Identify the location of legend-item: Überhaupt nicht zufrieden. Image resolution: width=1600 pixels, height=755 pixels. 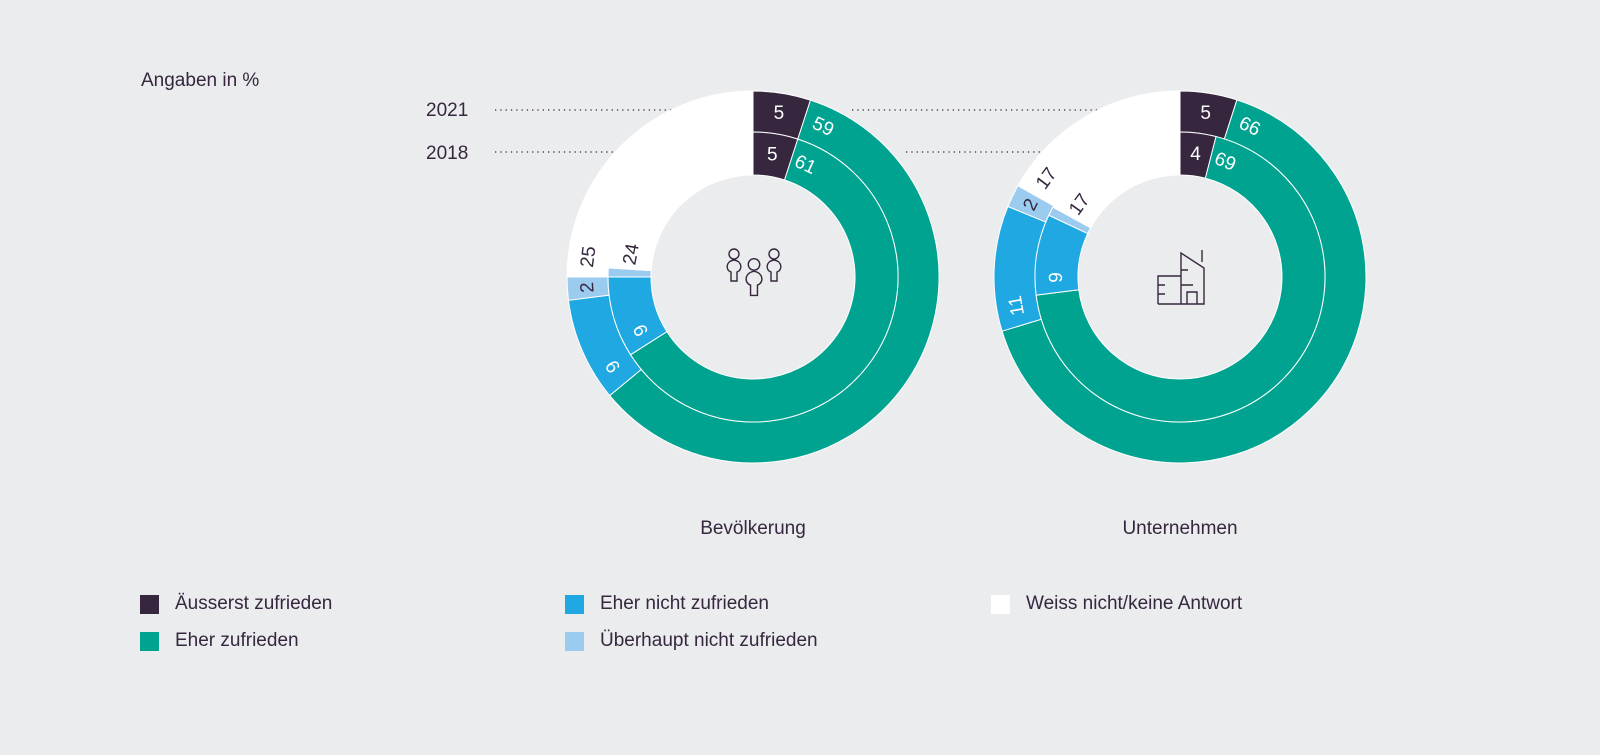
(691, 641).